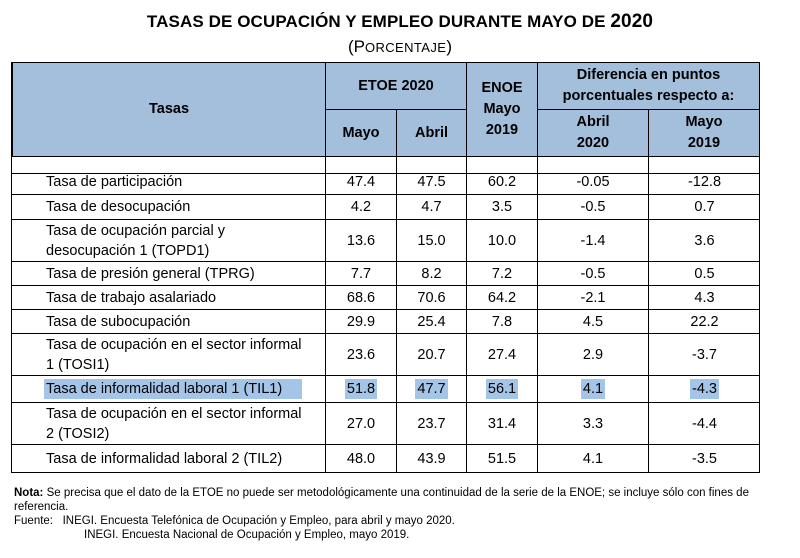 The width and height of the screenshot is (800, 558). I want to click on cell-text: 48.0, so click(361, 458).